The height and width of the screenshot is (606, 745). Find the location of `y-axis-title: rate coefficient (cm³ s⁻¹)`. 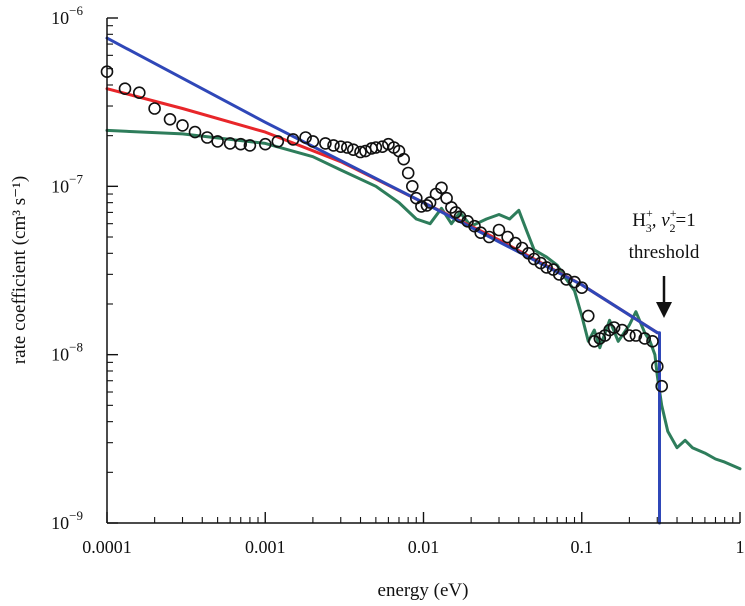

y-axis-title: rate coefficient (cm³ s⁻¹) is located at coordinates (19, 270).